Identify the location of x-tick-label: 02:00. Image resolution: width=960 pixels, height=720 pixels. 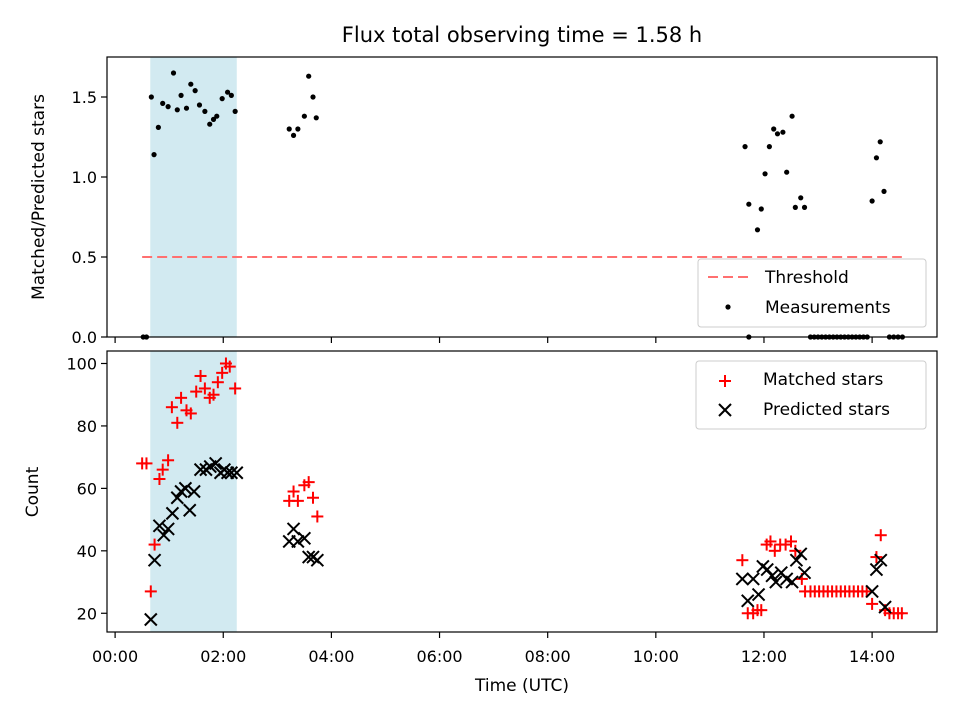
(223, 656).